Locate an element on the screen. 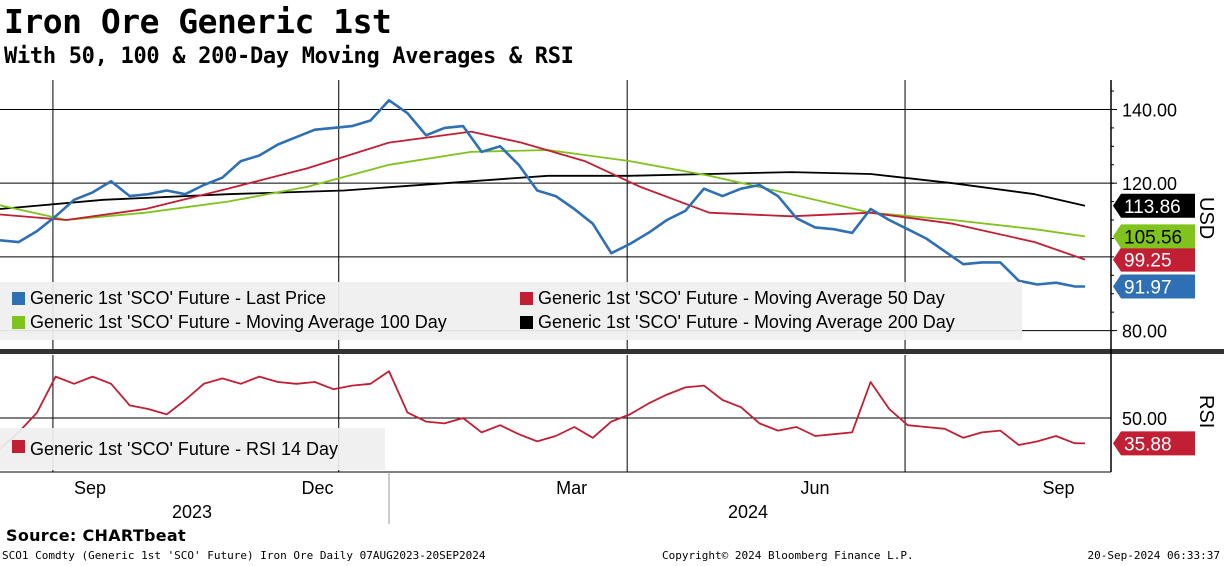 The width and height of the screenshot is (1224, 566). panel-divider is located at coordinates (612, 351).